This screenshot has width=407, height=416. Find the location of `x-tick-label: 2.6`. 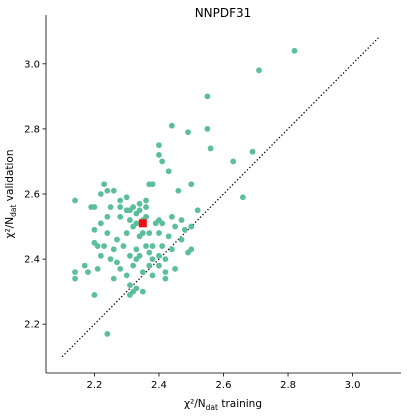

x-tick-label: 2.6 is located at coordinates (224, 385).